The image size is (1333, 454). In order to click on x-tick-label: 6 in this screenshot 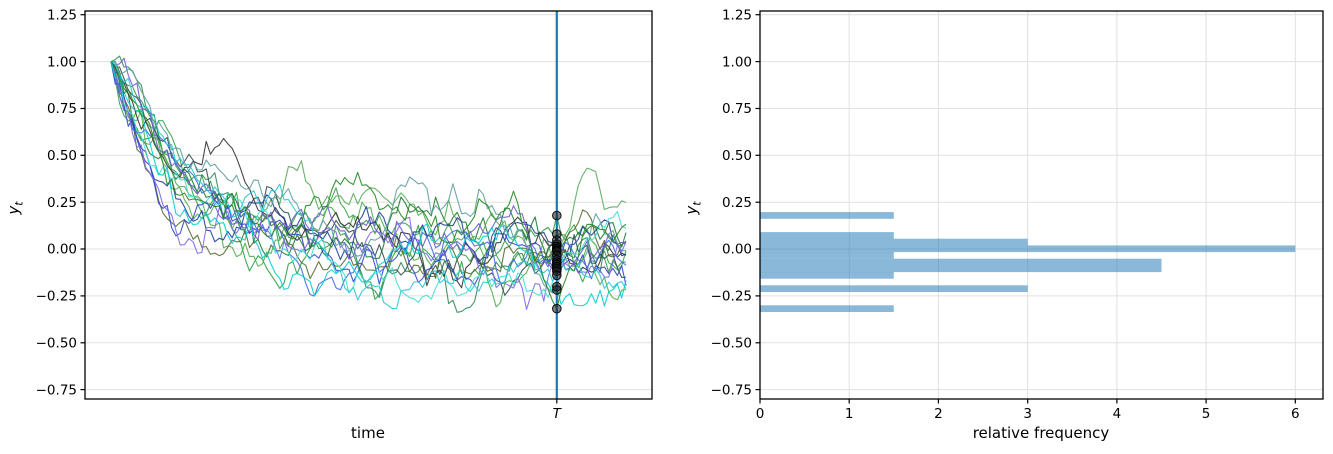, I will do `click(1295, 414)`.